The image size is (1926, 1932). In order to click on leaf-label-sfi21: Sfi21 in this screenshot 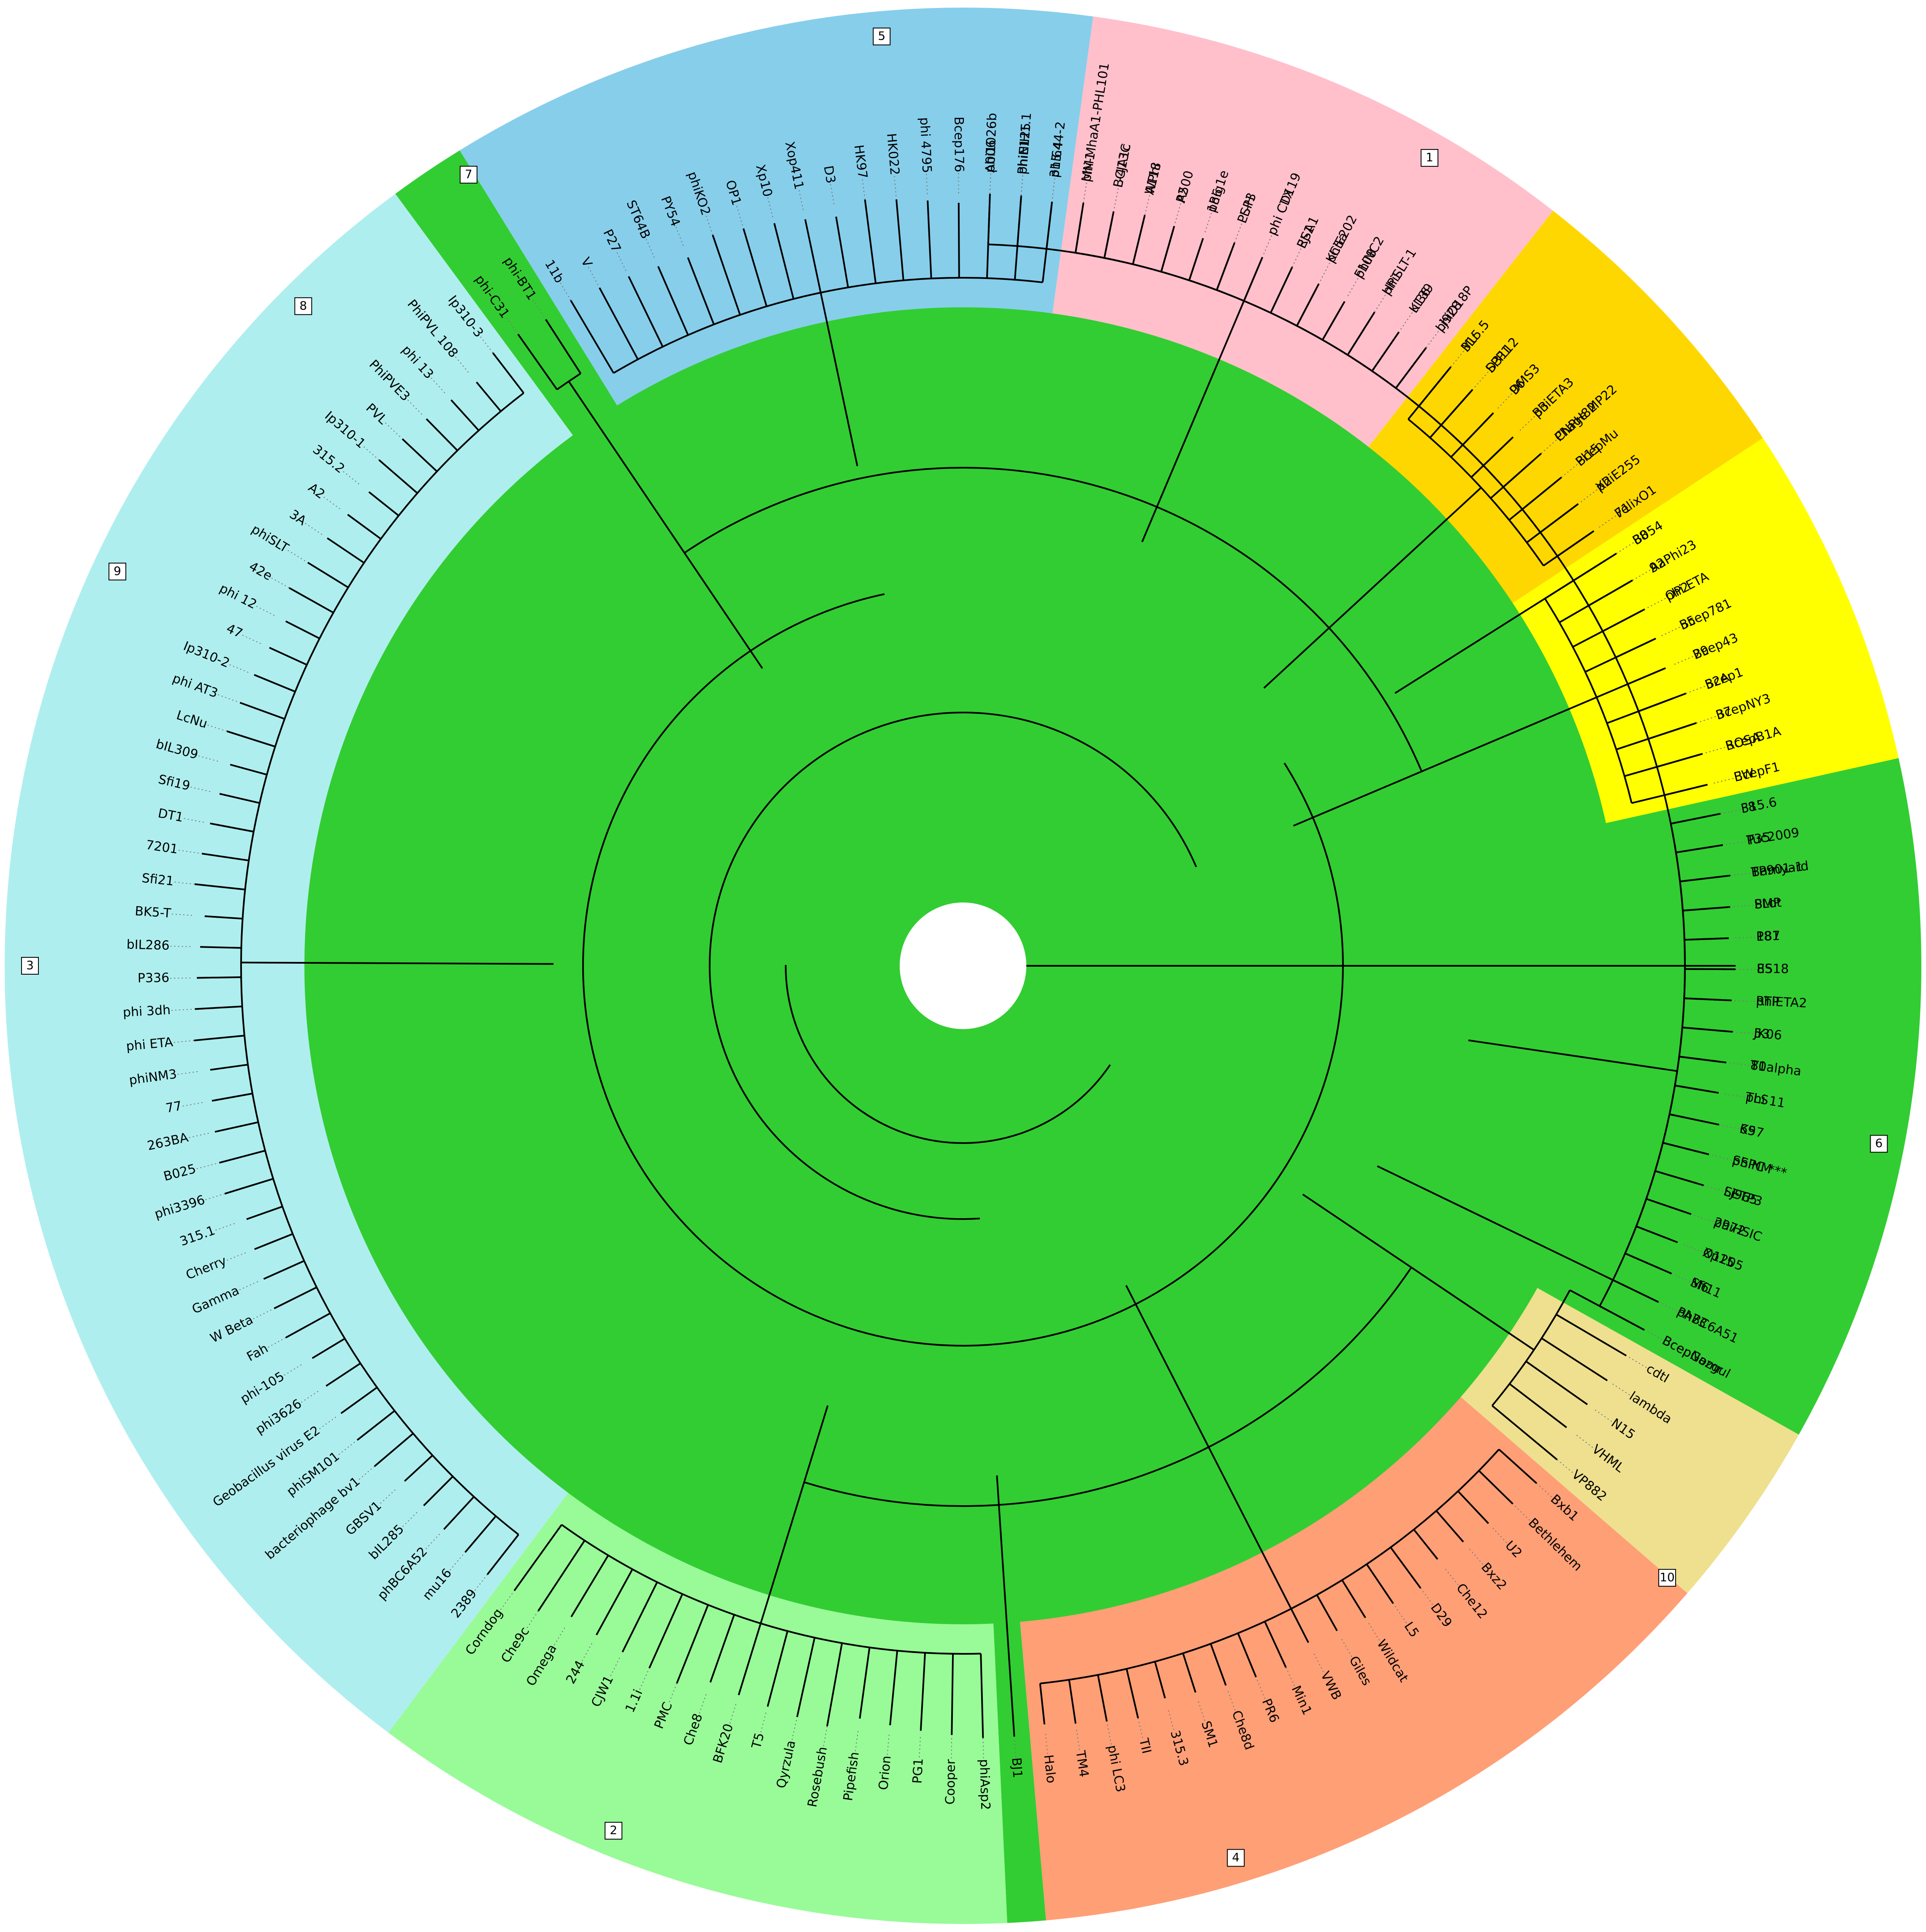, I will do `click(157, 880)`.